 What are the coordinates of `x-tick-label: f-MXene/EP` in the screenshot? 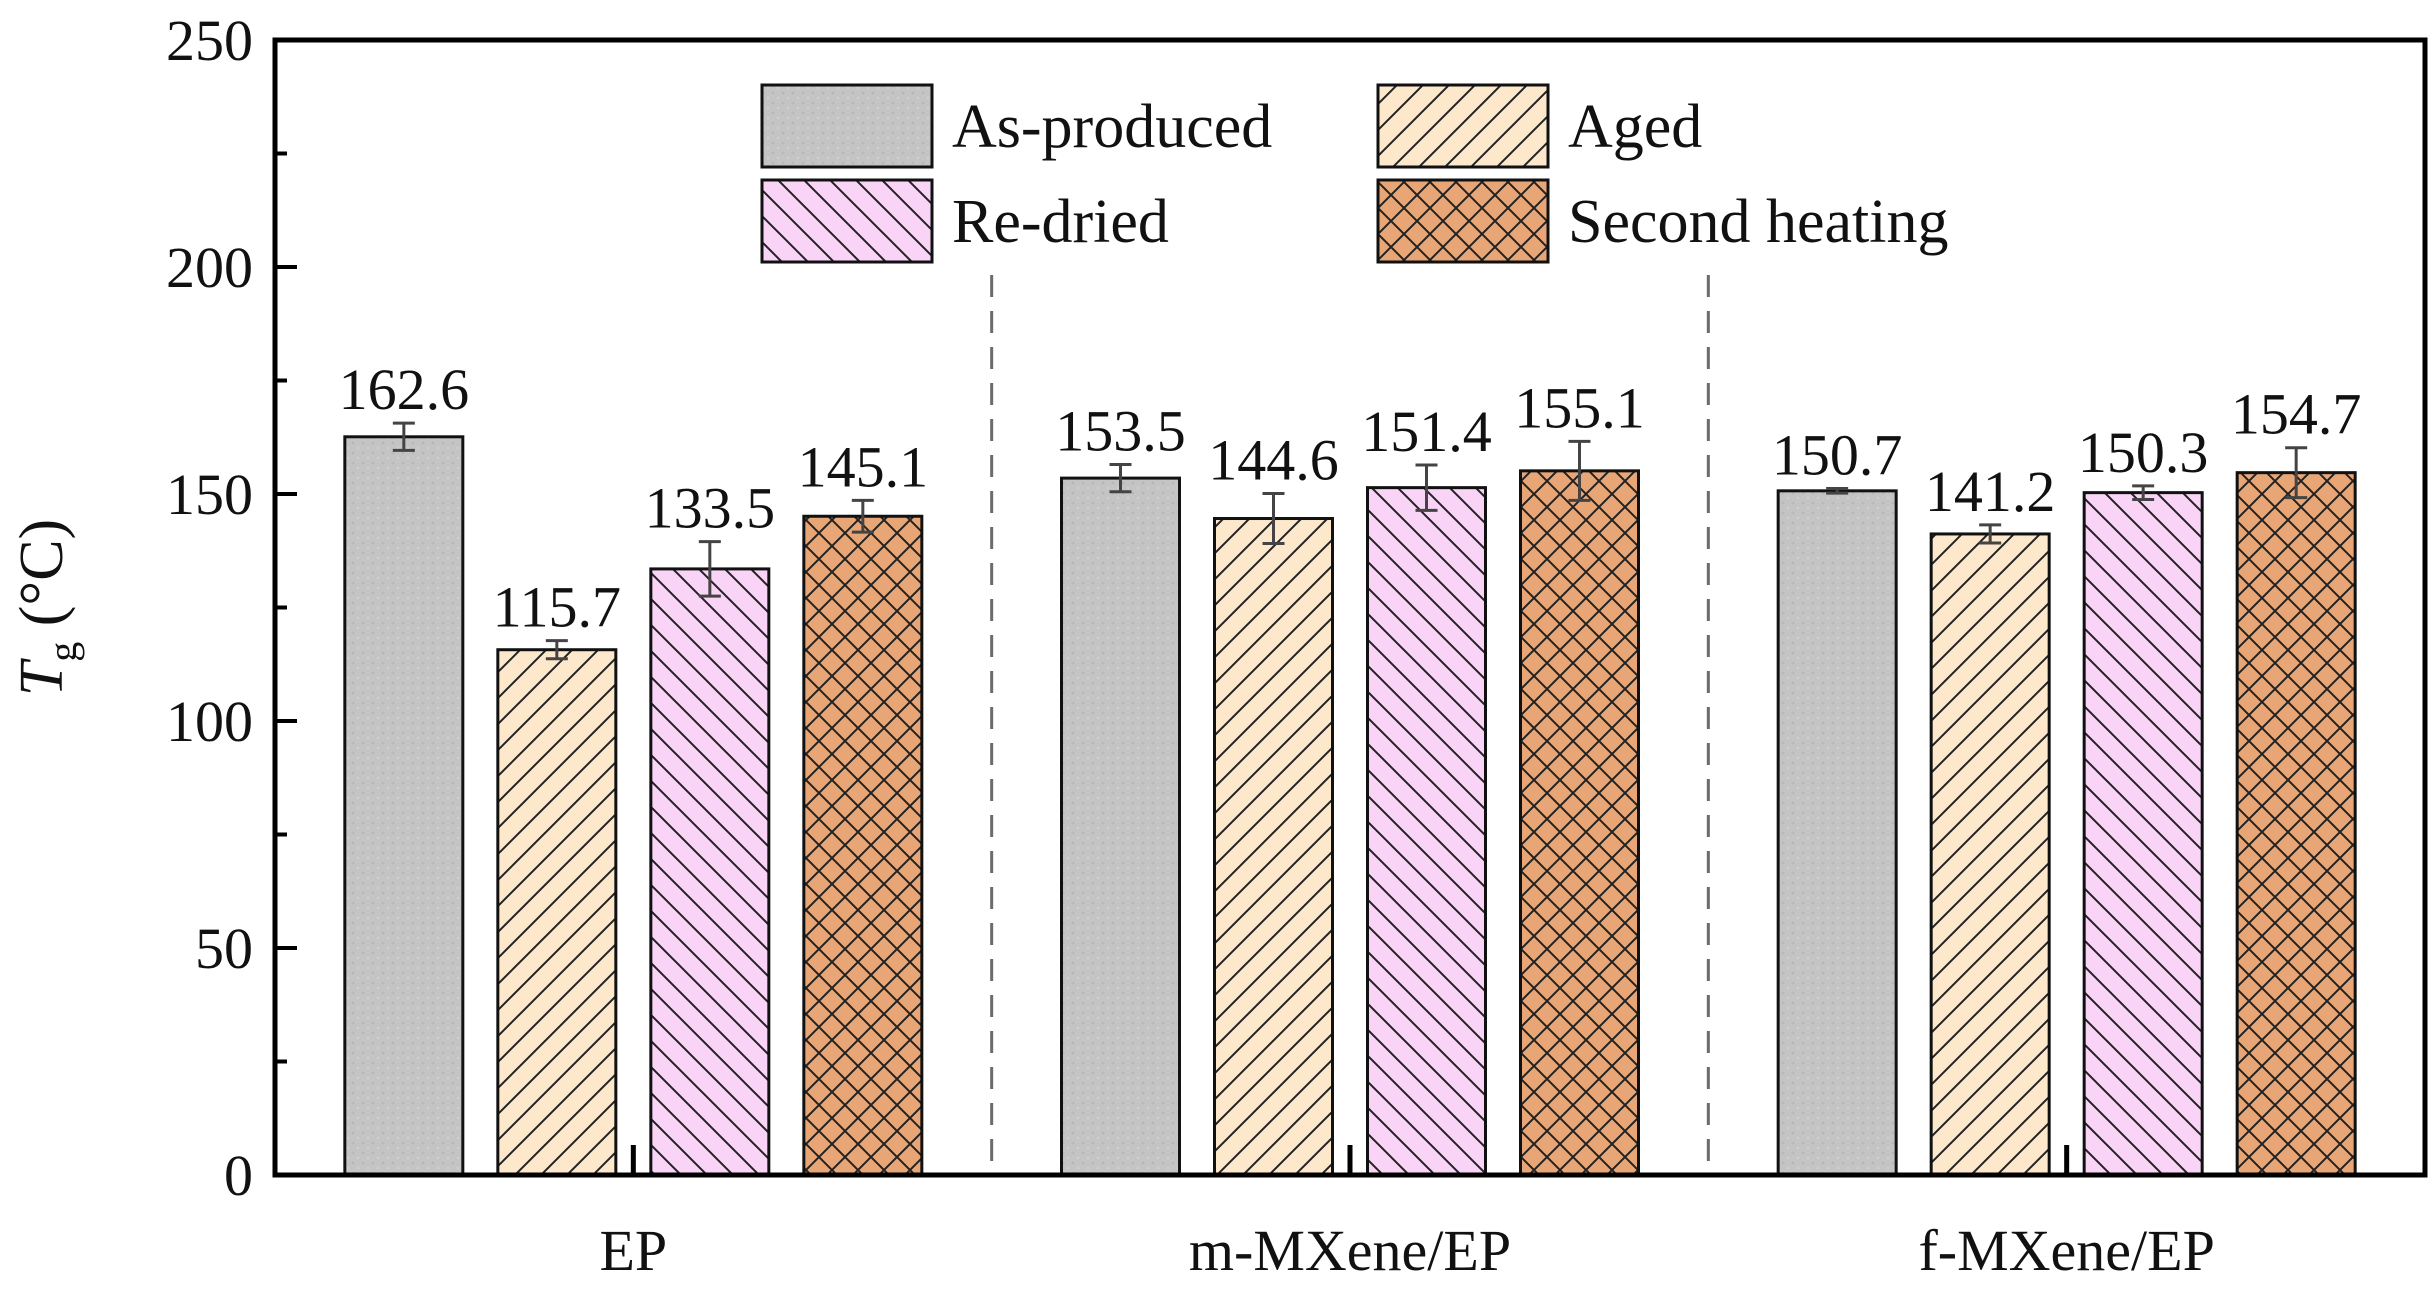 It's located at (2066, 1250).